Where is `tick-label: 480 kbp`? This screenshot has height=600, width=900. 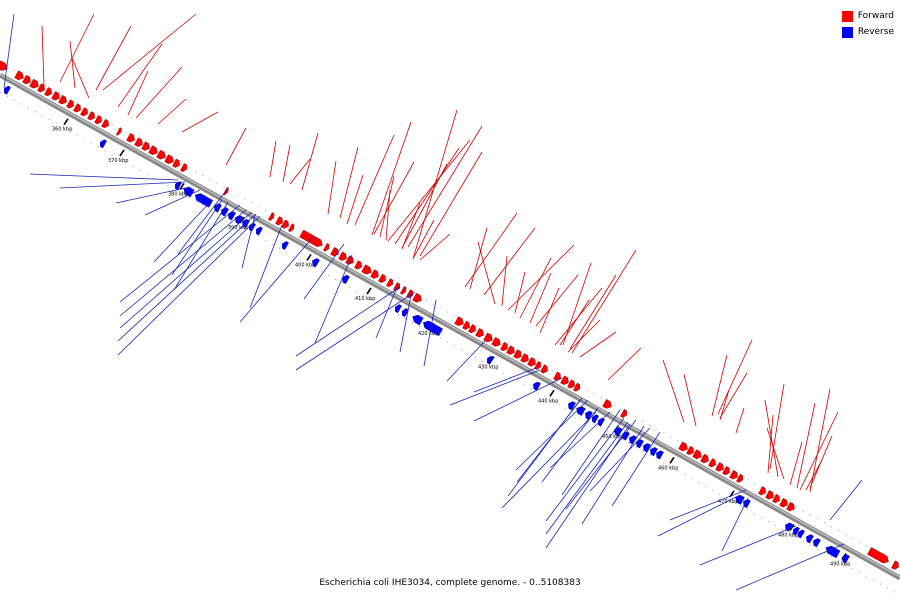 tick-label: 480 kbp is located at coordinates (788, 535).